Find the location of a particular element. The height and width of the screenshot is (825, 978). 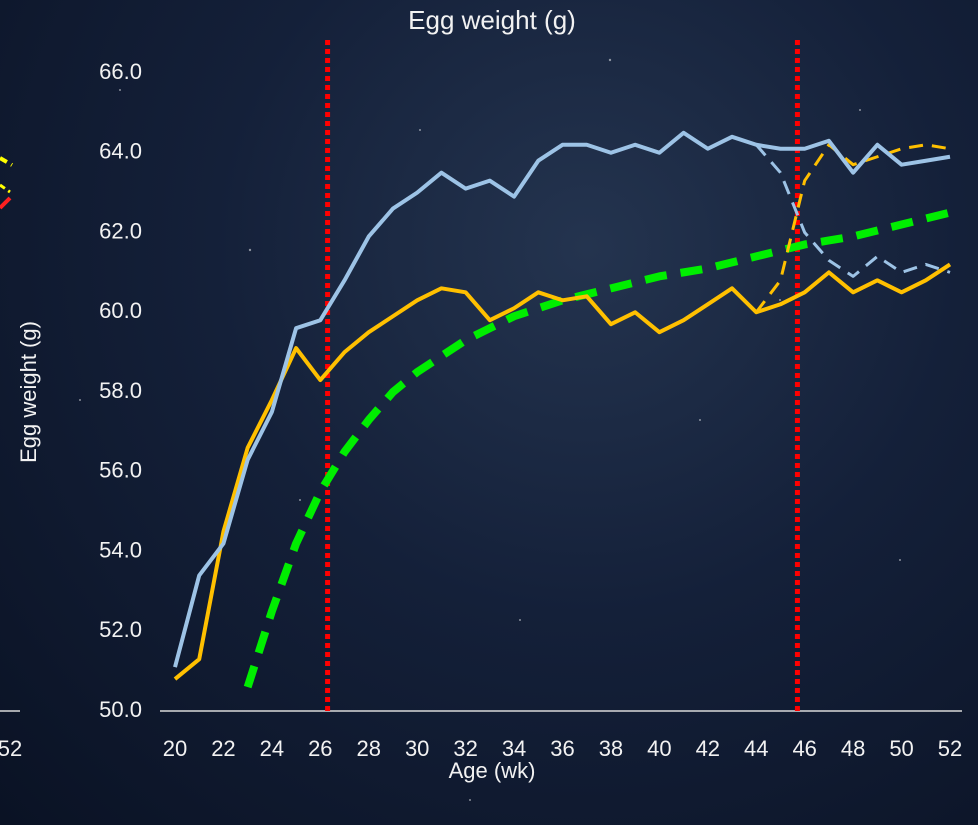

chart-title: Egg weight (g) is located at coordinates (492, 20).